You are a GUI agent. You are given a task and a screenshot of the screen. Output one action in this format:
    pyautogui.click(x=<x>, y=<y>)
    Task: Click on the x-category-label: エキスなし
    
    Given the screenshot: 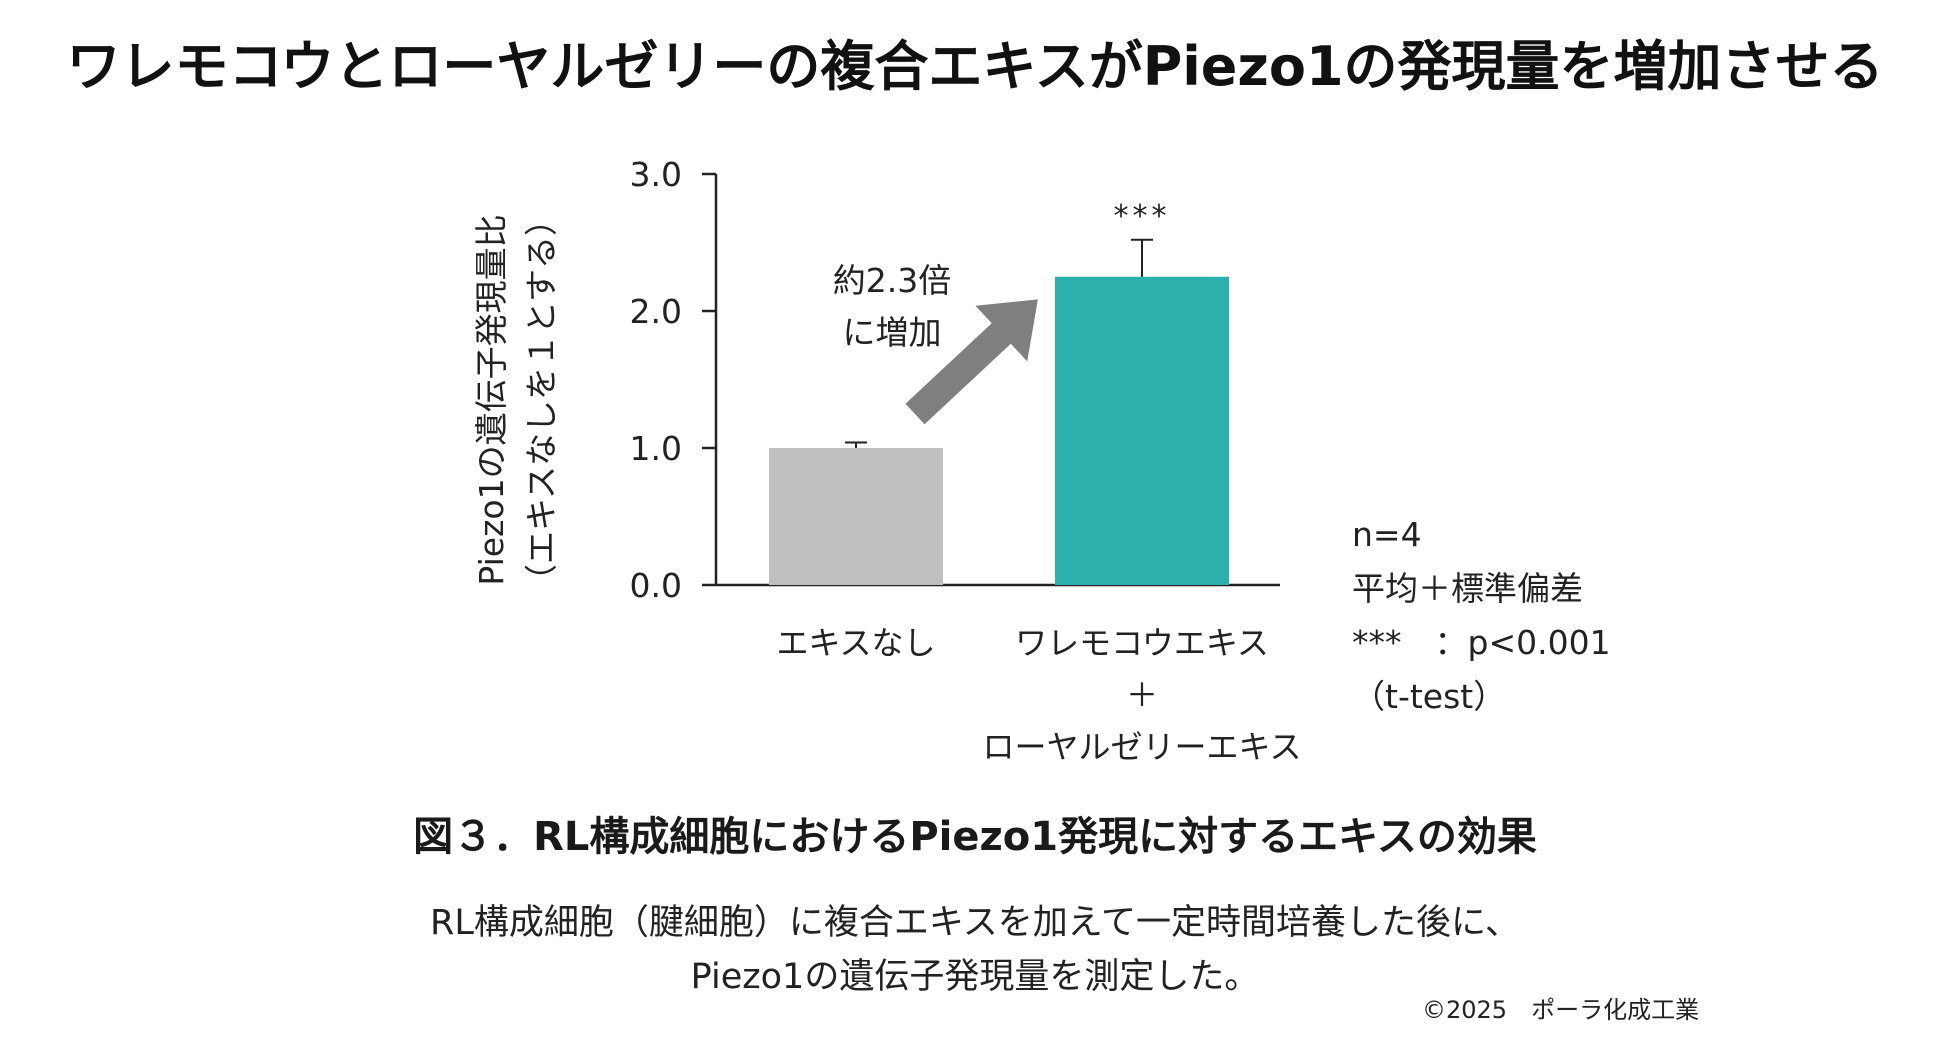 What is the action you would take?
    pyautogui.click(x=855, y=643)
    